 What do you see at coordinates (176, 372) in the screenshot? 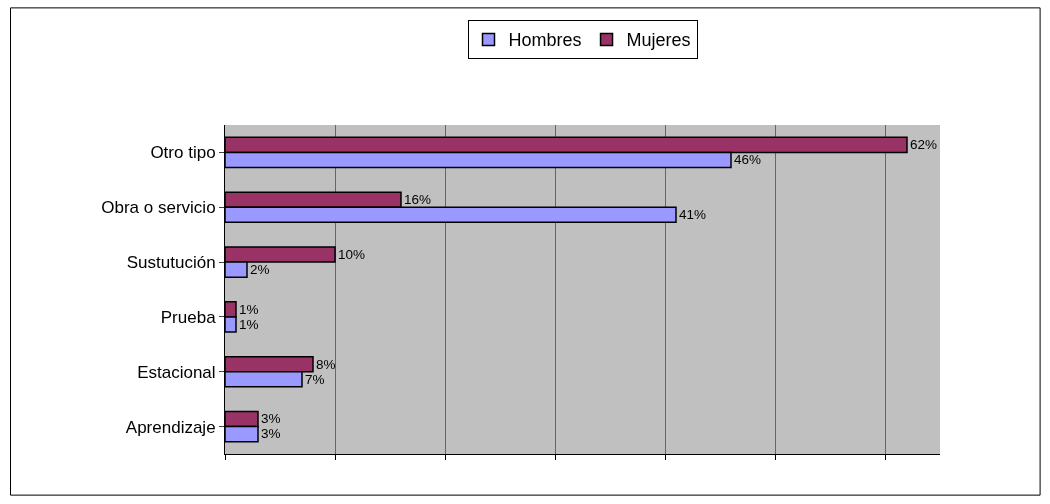
I see `y-tick-label: Estacional` at bounding box center [176, 372].